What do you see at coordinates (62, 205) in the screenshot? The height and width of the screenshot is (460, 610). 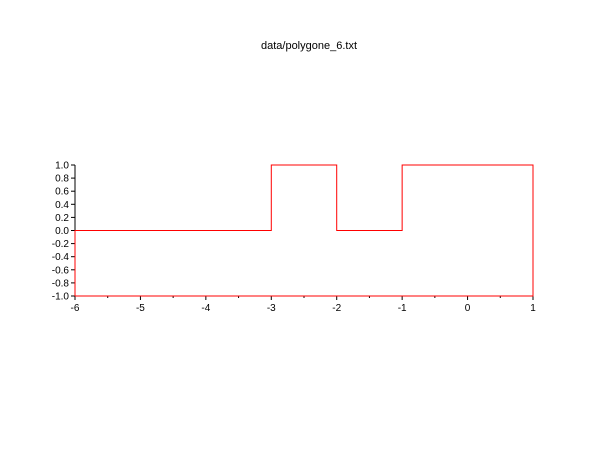 I see `y-tick-label: 0.4` at bounding box center [62, 205].